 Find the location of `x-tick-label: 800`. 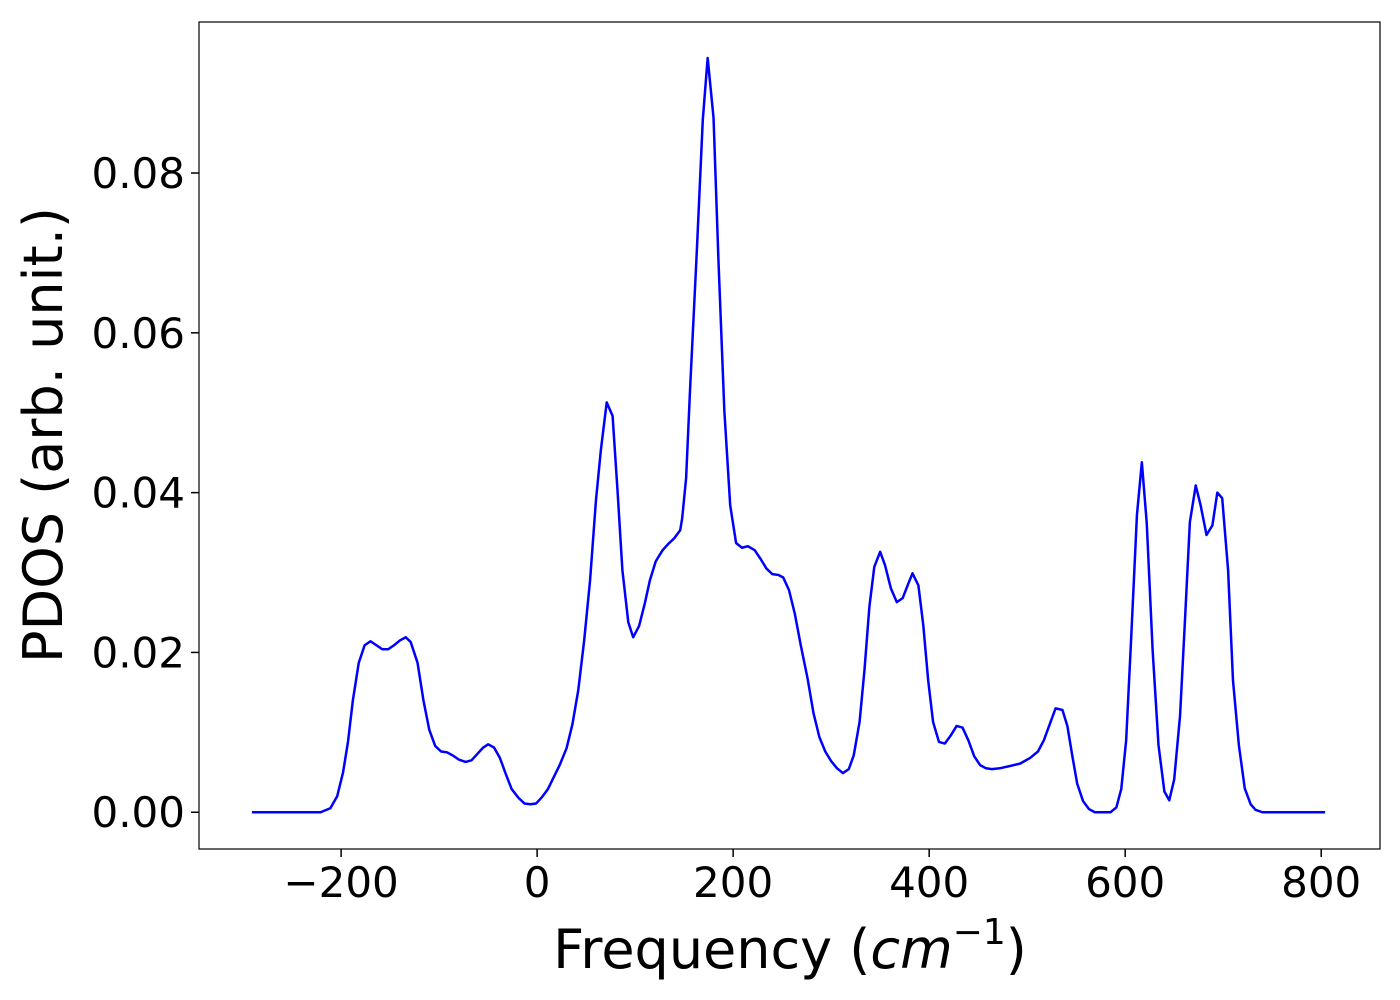

x-tick-label: 800 is located at coordinates (1321, 882).